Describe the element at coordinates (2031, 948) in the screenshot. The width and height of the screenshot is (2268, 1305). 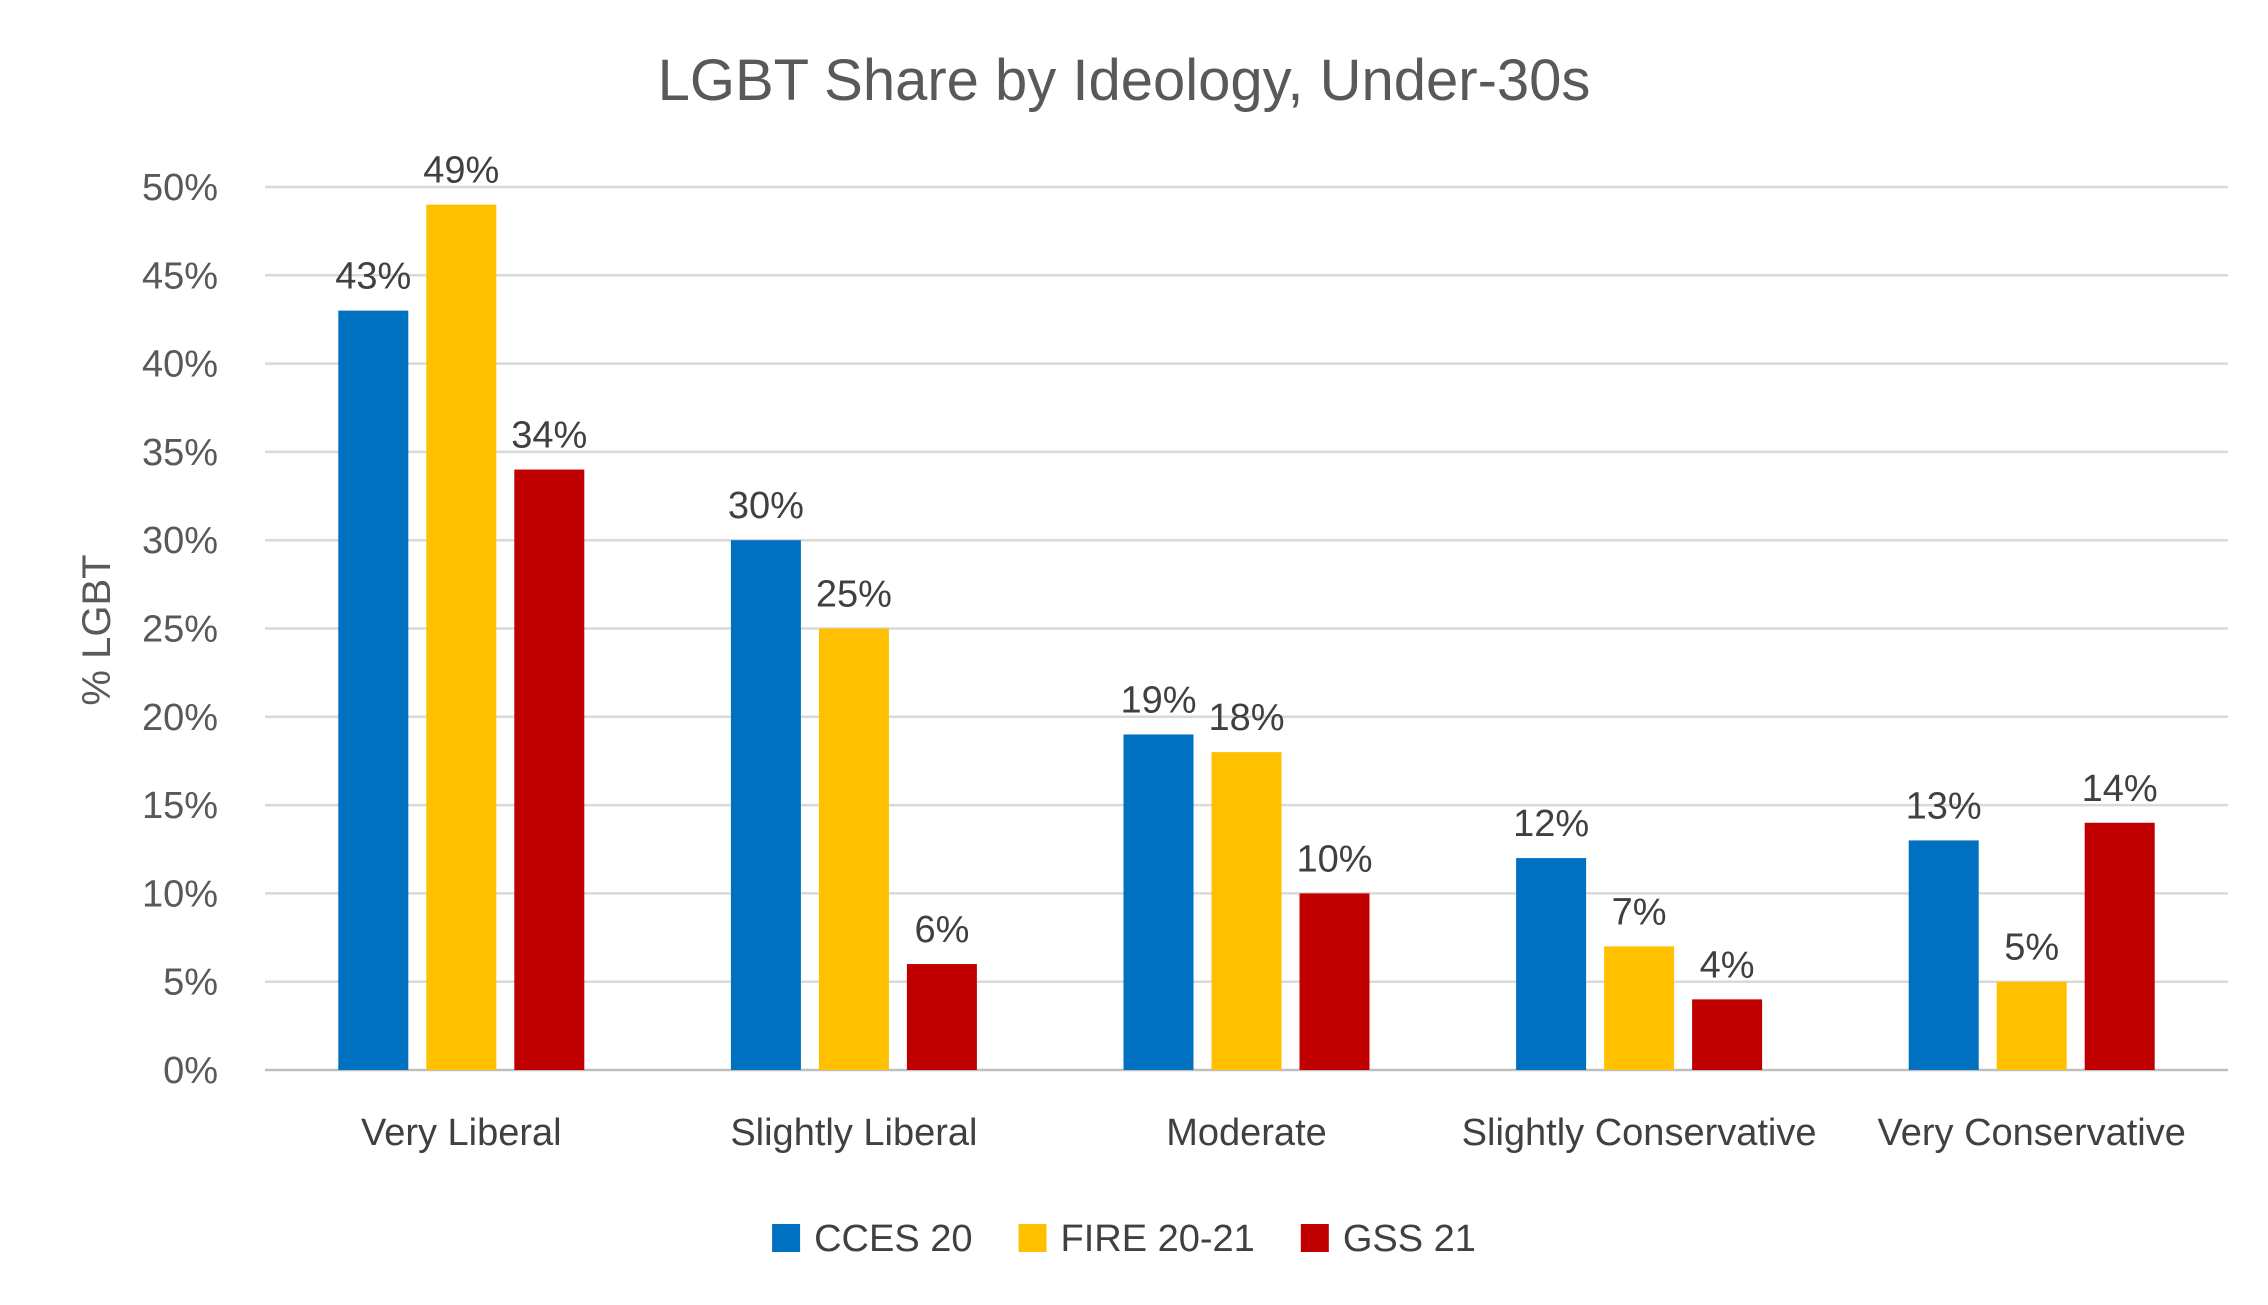
I see `data-label: 5%` at that location.